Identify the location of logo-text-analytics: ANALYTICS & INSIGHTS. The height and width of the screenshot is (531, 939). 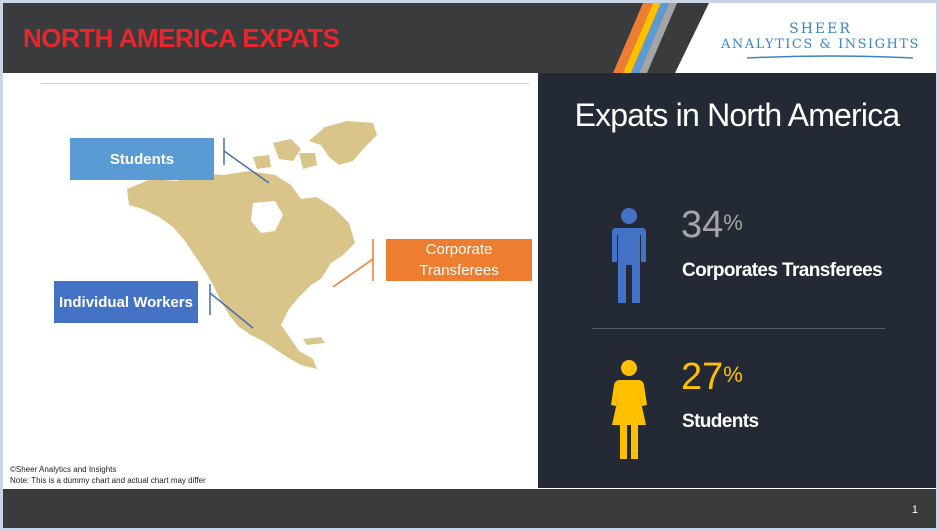
(820, 44).